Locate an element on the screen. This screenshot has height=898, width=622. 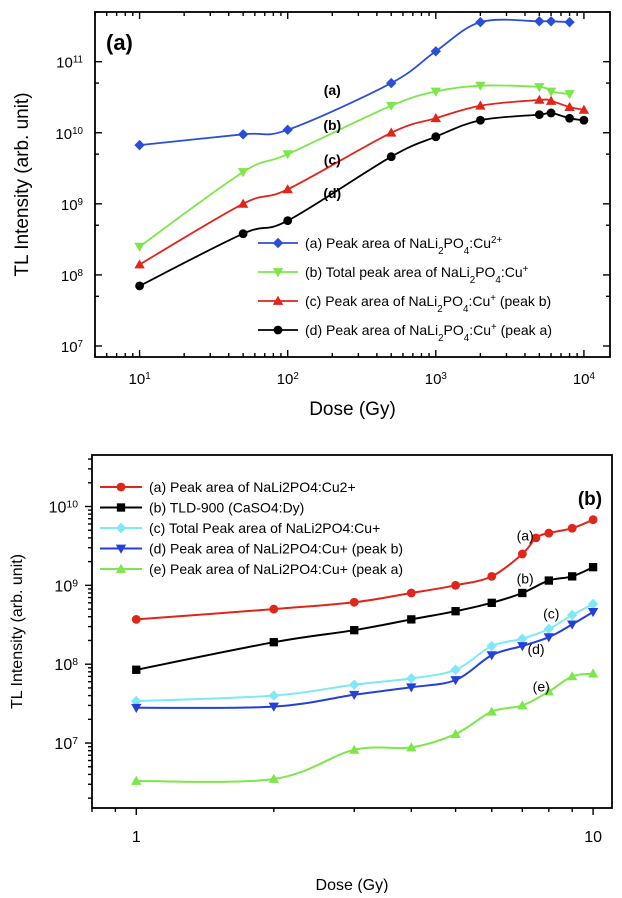
tick-label-base: 1 is located at coordinates (136, 837).